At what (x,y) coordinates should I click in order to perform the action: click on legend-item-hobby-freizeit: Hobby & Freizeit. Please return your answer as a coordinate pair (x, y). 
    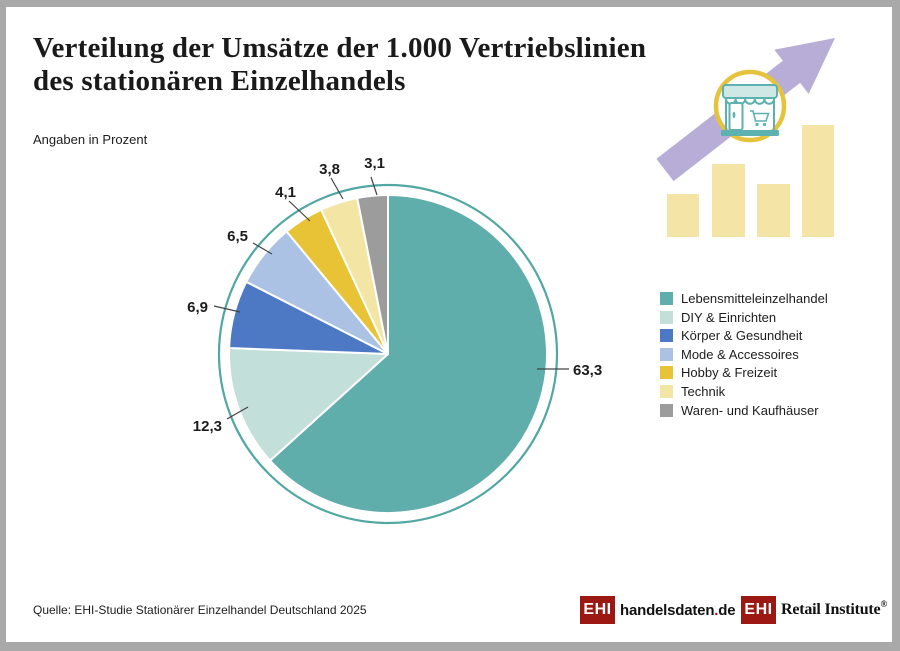
    Looking at the image, I should click on (744, 373).